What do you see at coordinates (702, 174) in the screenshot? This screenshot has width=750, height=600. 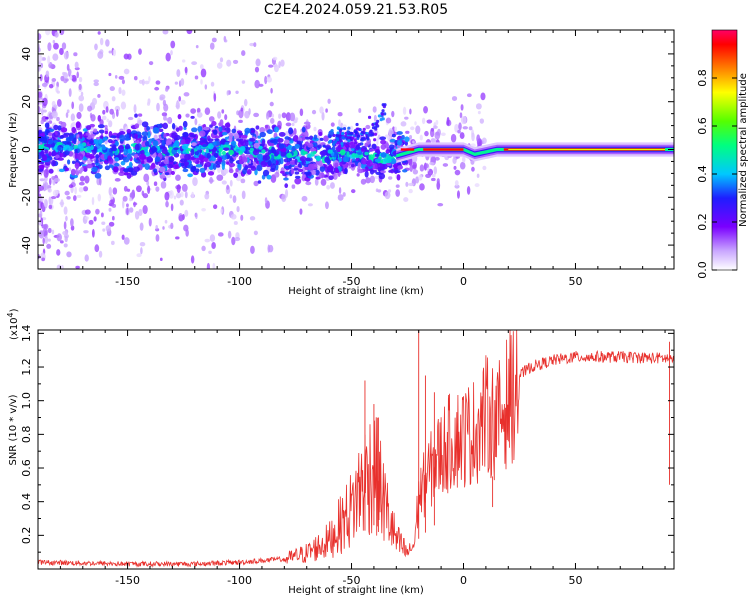 I see `colorbar-tick-label: 0.4` at bounding box center [702, 174].